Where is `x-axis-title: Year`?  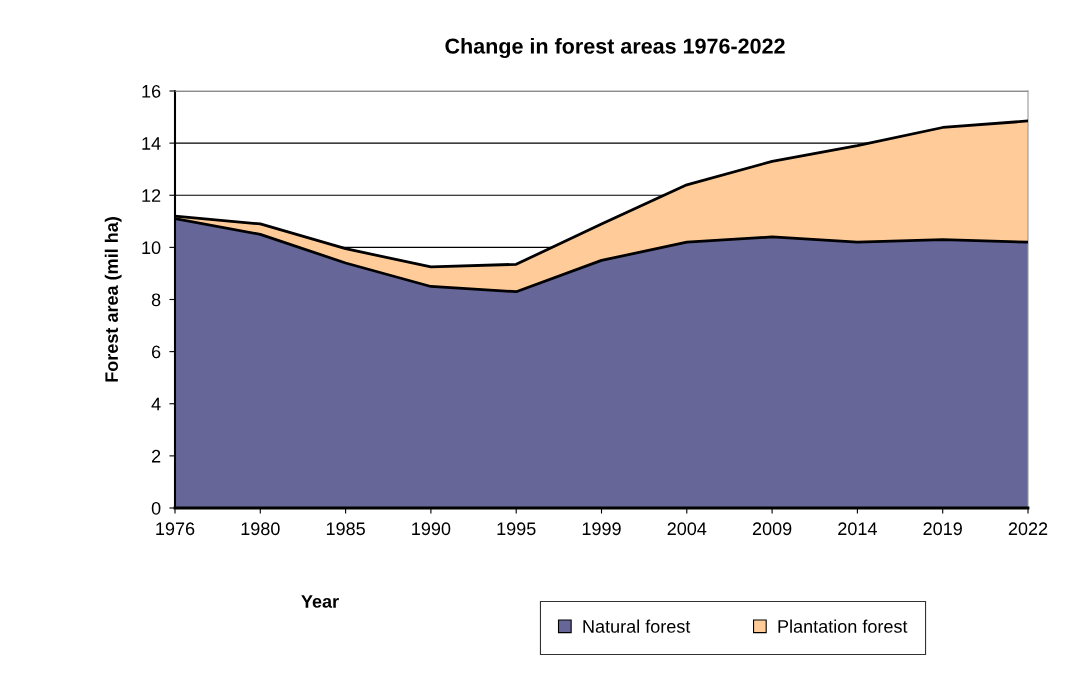
x-axis-title: Year is located at coordinates (320, 601).